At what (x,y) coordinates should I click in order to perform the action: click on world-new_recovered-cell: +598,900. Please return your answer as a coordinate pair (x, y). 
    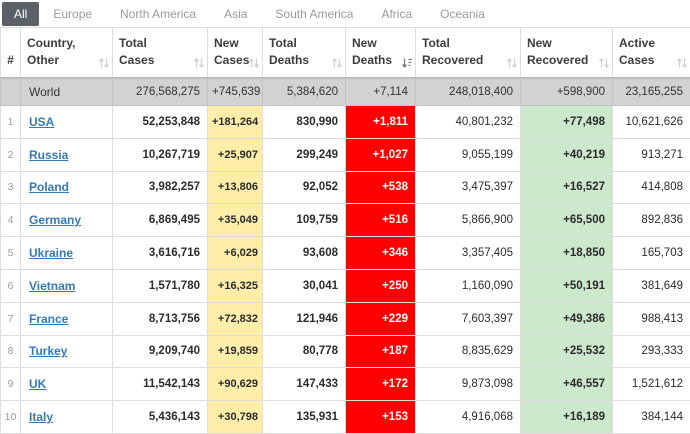
    Looking at the image, I should click on (567, 92).